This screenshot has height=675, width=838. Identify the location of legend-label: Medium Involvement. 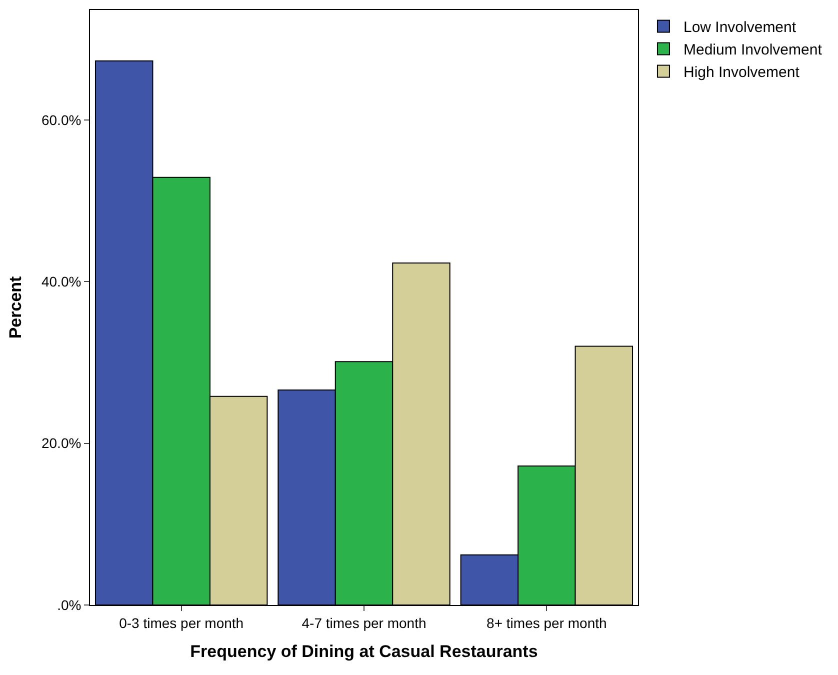
(753, 50).